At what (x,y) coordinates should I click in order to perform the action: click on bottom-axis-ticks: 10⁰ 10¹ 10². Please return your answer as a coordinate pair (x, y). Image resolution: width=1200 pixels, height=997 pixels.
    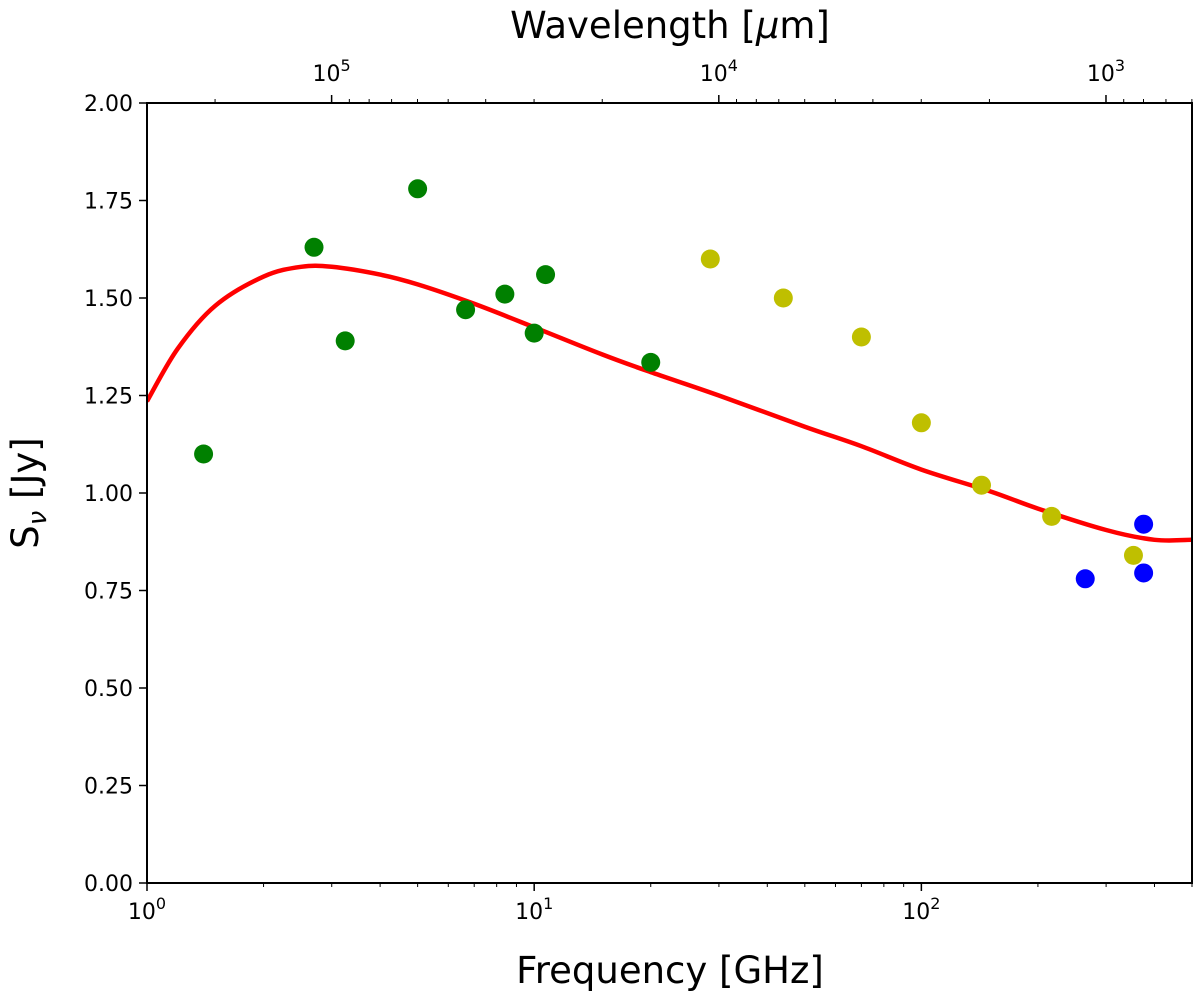
    Looking at the image, I should click on (660, 904).